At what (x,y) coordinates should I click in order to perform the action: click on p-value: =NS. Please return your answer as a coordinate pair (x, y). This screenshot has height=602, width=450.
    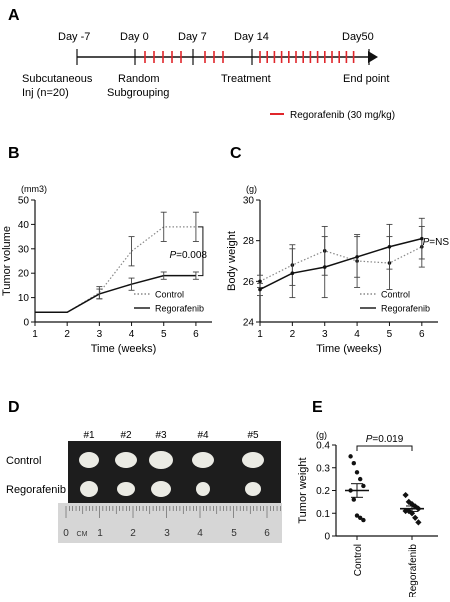
    Looking at the image, I should click on (439, 242).